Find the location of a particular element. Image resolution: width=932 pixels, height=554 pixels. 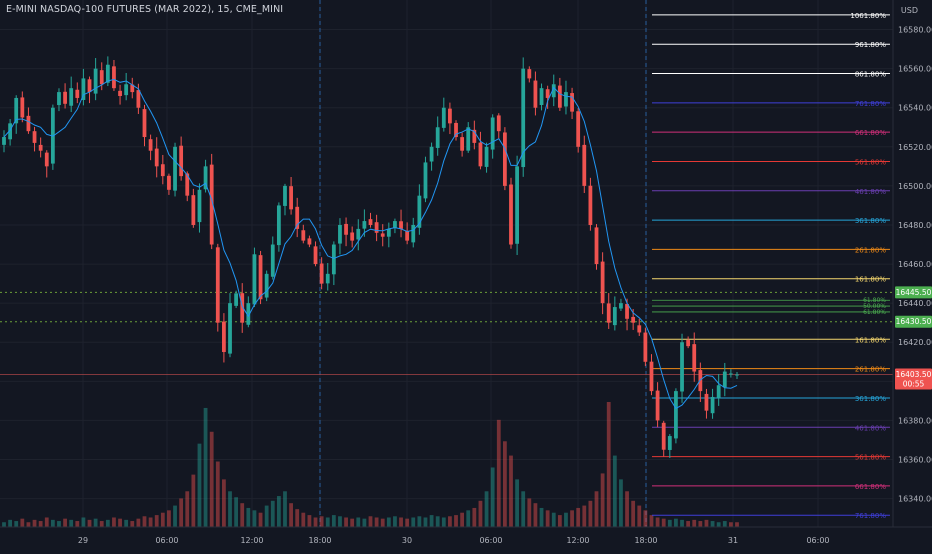

fib-level-label: 1061.80% is located at coordinates (868, 16).